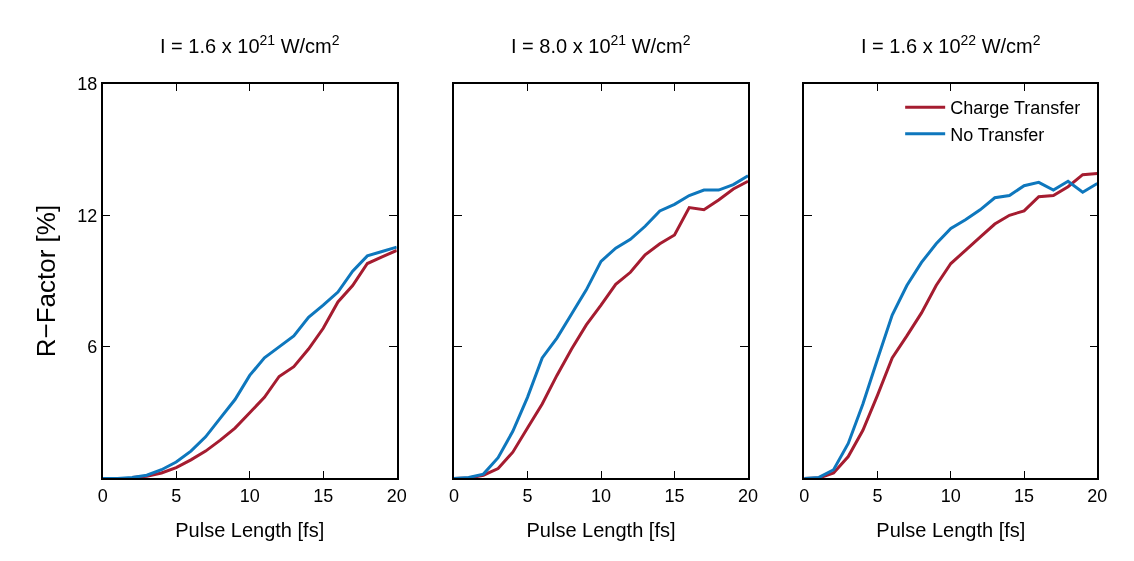 The image size is (1134, 561). Describe the element at coordinates (1015, 108) in the screenshot. I see `legend-label: Charge Transfer` at that location.